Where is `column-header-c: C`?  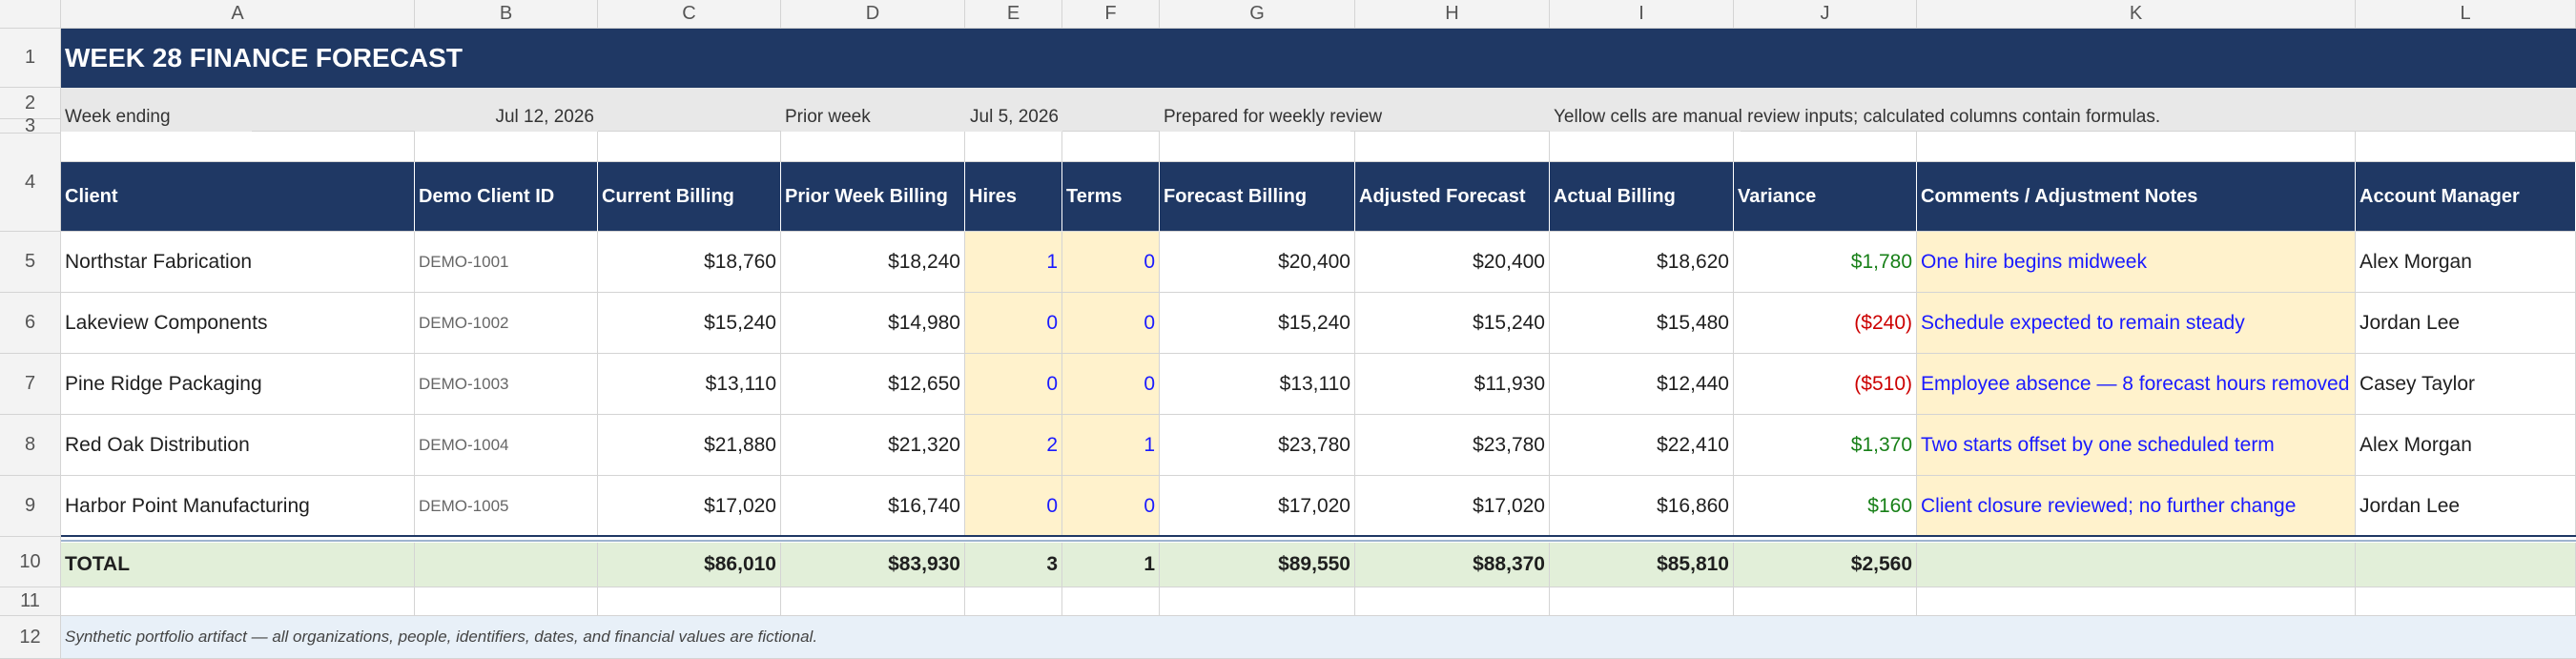 column-header-c: C is located at coordinates (689, 14).